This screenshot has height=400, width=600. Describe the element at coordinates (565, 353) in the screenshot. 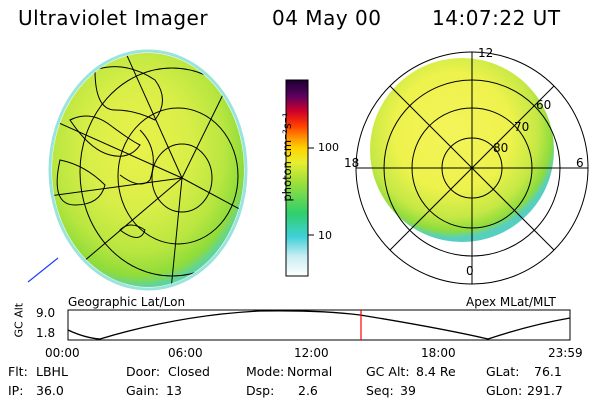

I see `altitude-xtick-2359: 23:59` at that location.